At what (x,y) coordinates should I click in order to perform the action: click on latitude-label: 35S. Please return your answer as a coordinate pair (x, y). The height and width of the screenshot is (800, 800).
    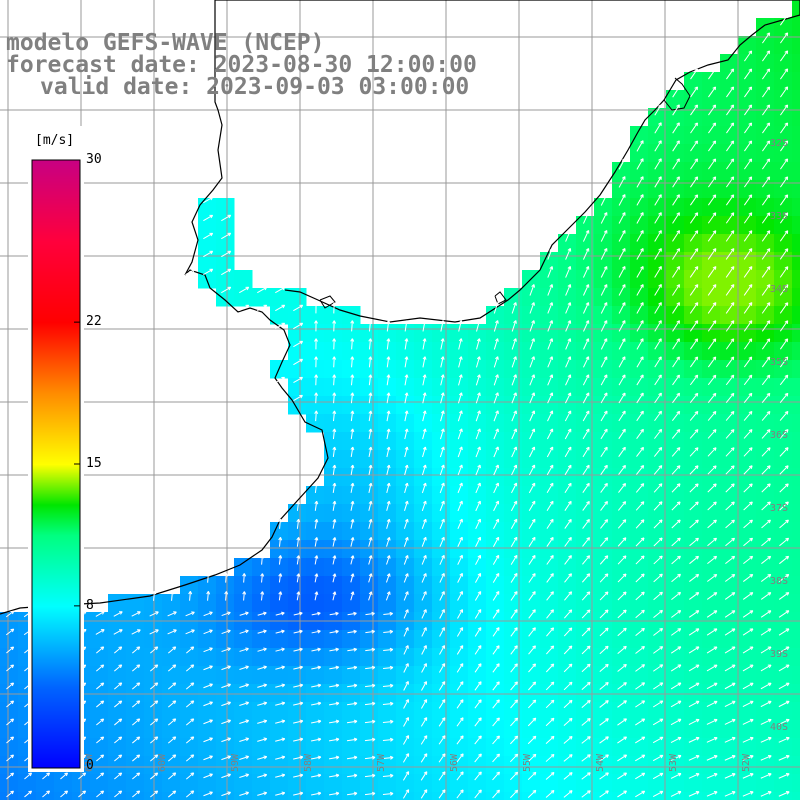
    Looking at the image, I should click on (779, 362).